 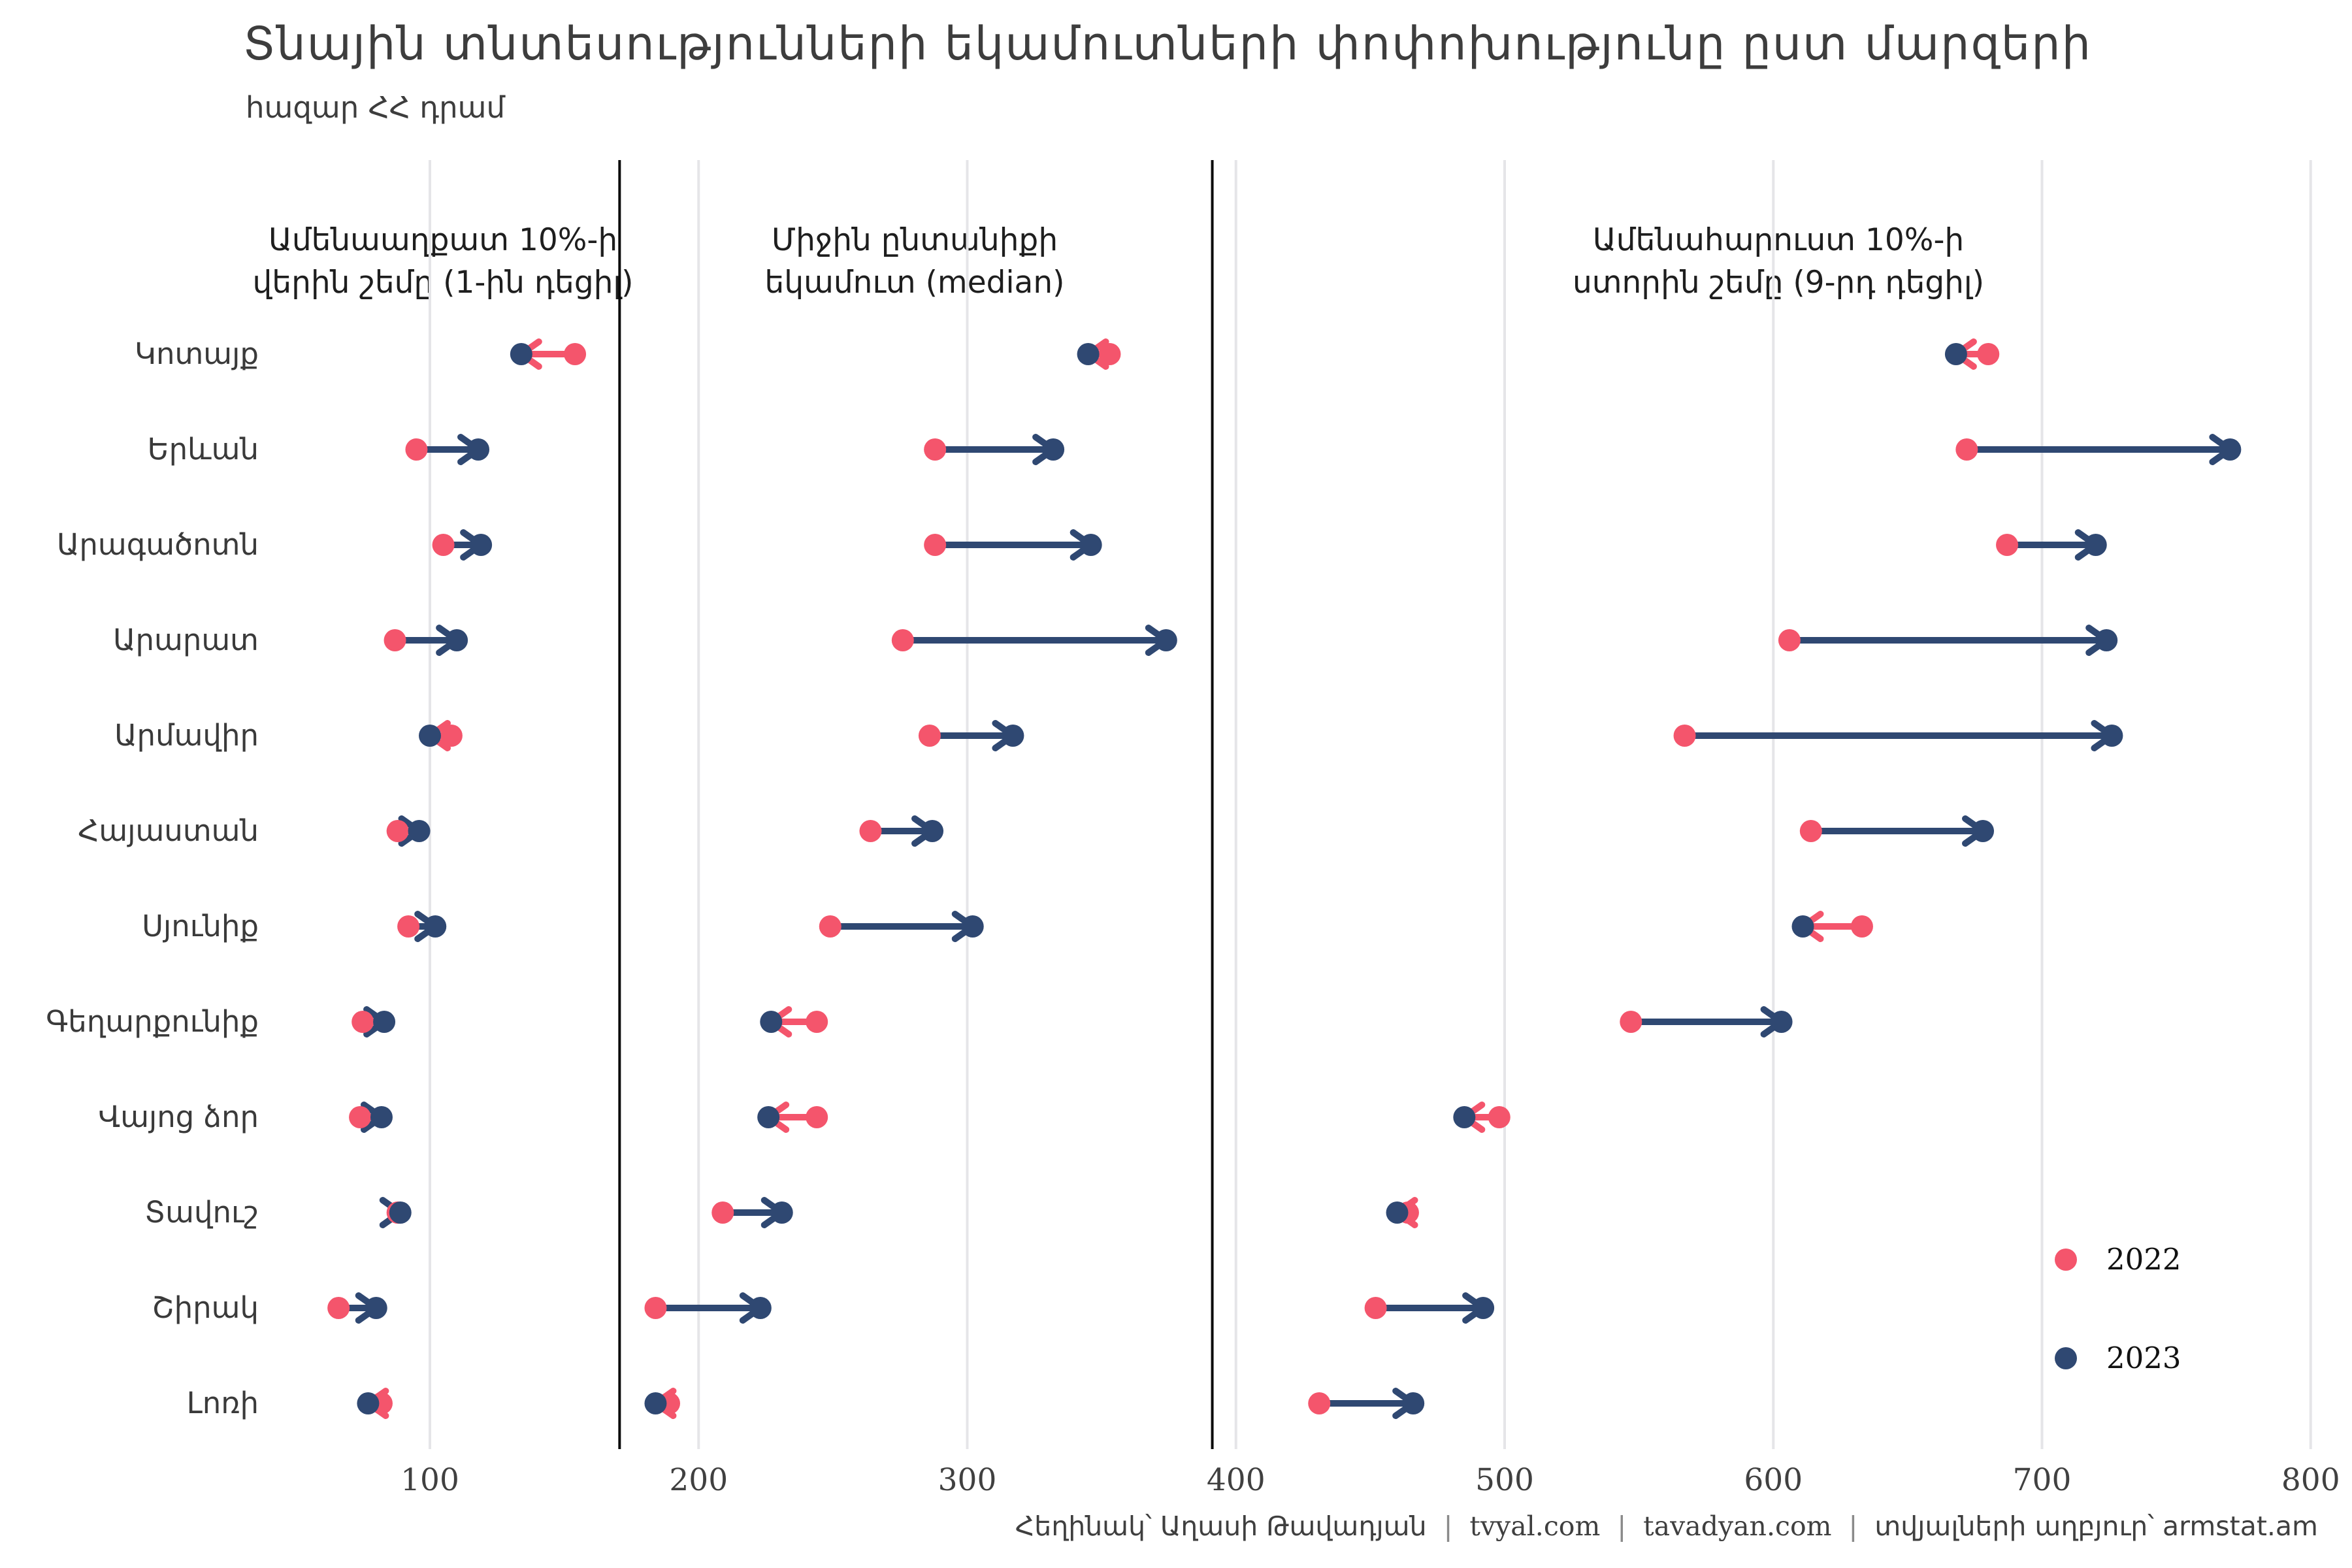 I want to click on region-label-4: Արարատ, so click(x=185, y=640).